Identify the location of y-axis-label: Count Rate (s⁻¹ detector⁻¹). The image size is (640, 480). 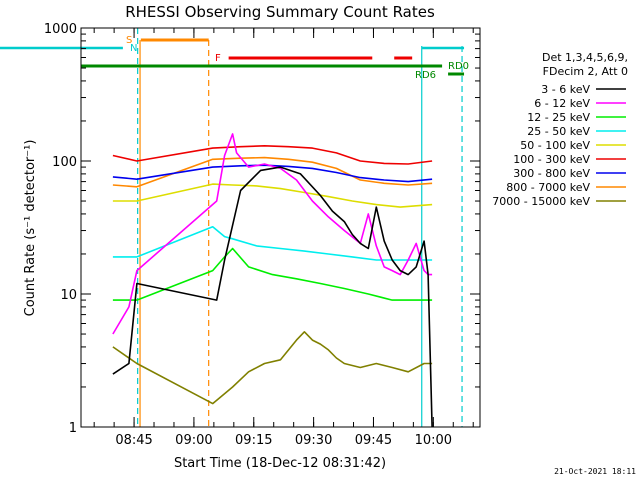
(30, 228).